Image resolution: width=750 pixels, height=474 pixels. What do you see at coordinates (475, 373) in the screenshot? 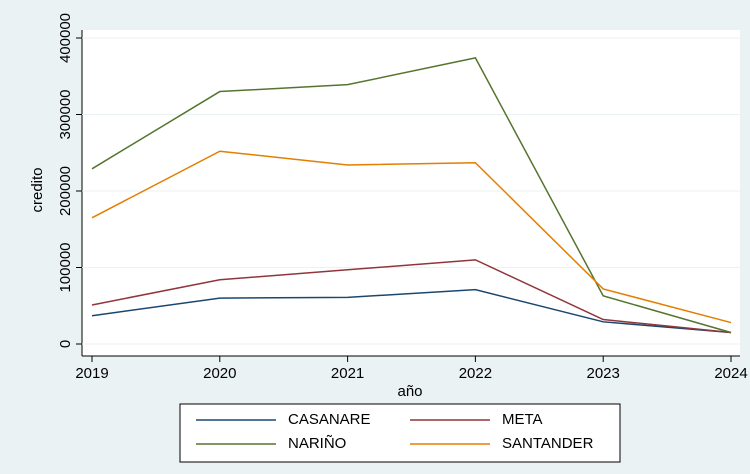
I see `x-tick-label: 2022` at bounding box center [475, 373].